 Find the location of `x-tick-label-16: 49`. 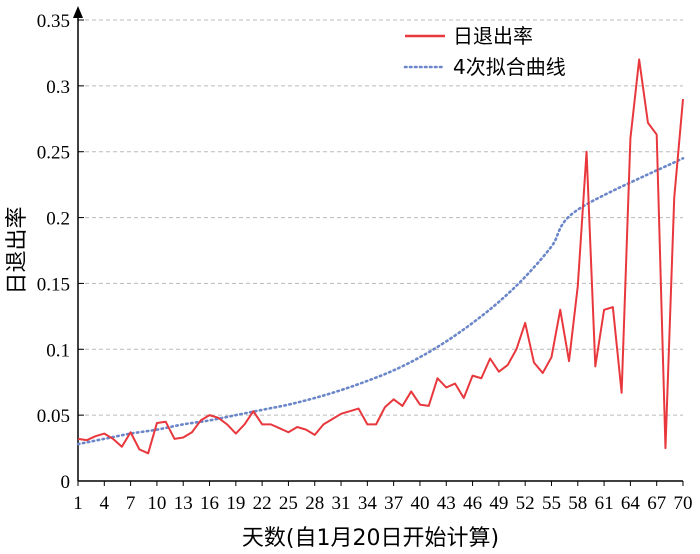

x-tick-label-16: 49 is located at coordinates (498, 503).